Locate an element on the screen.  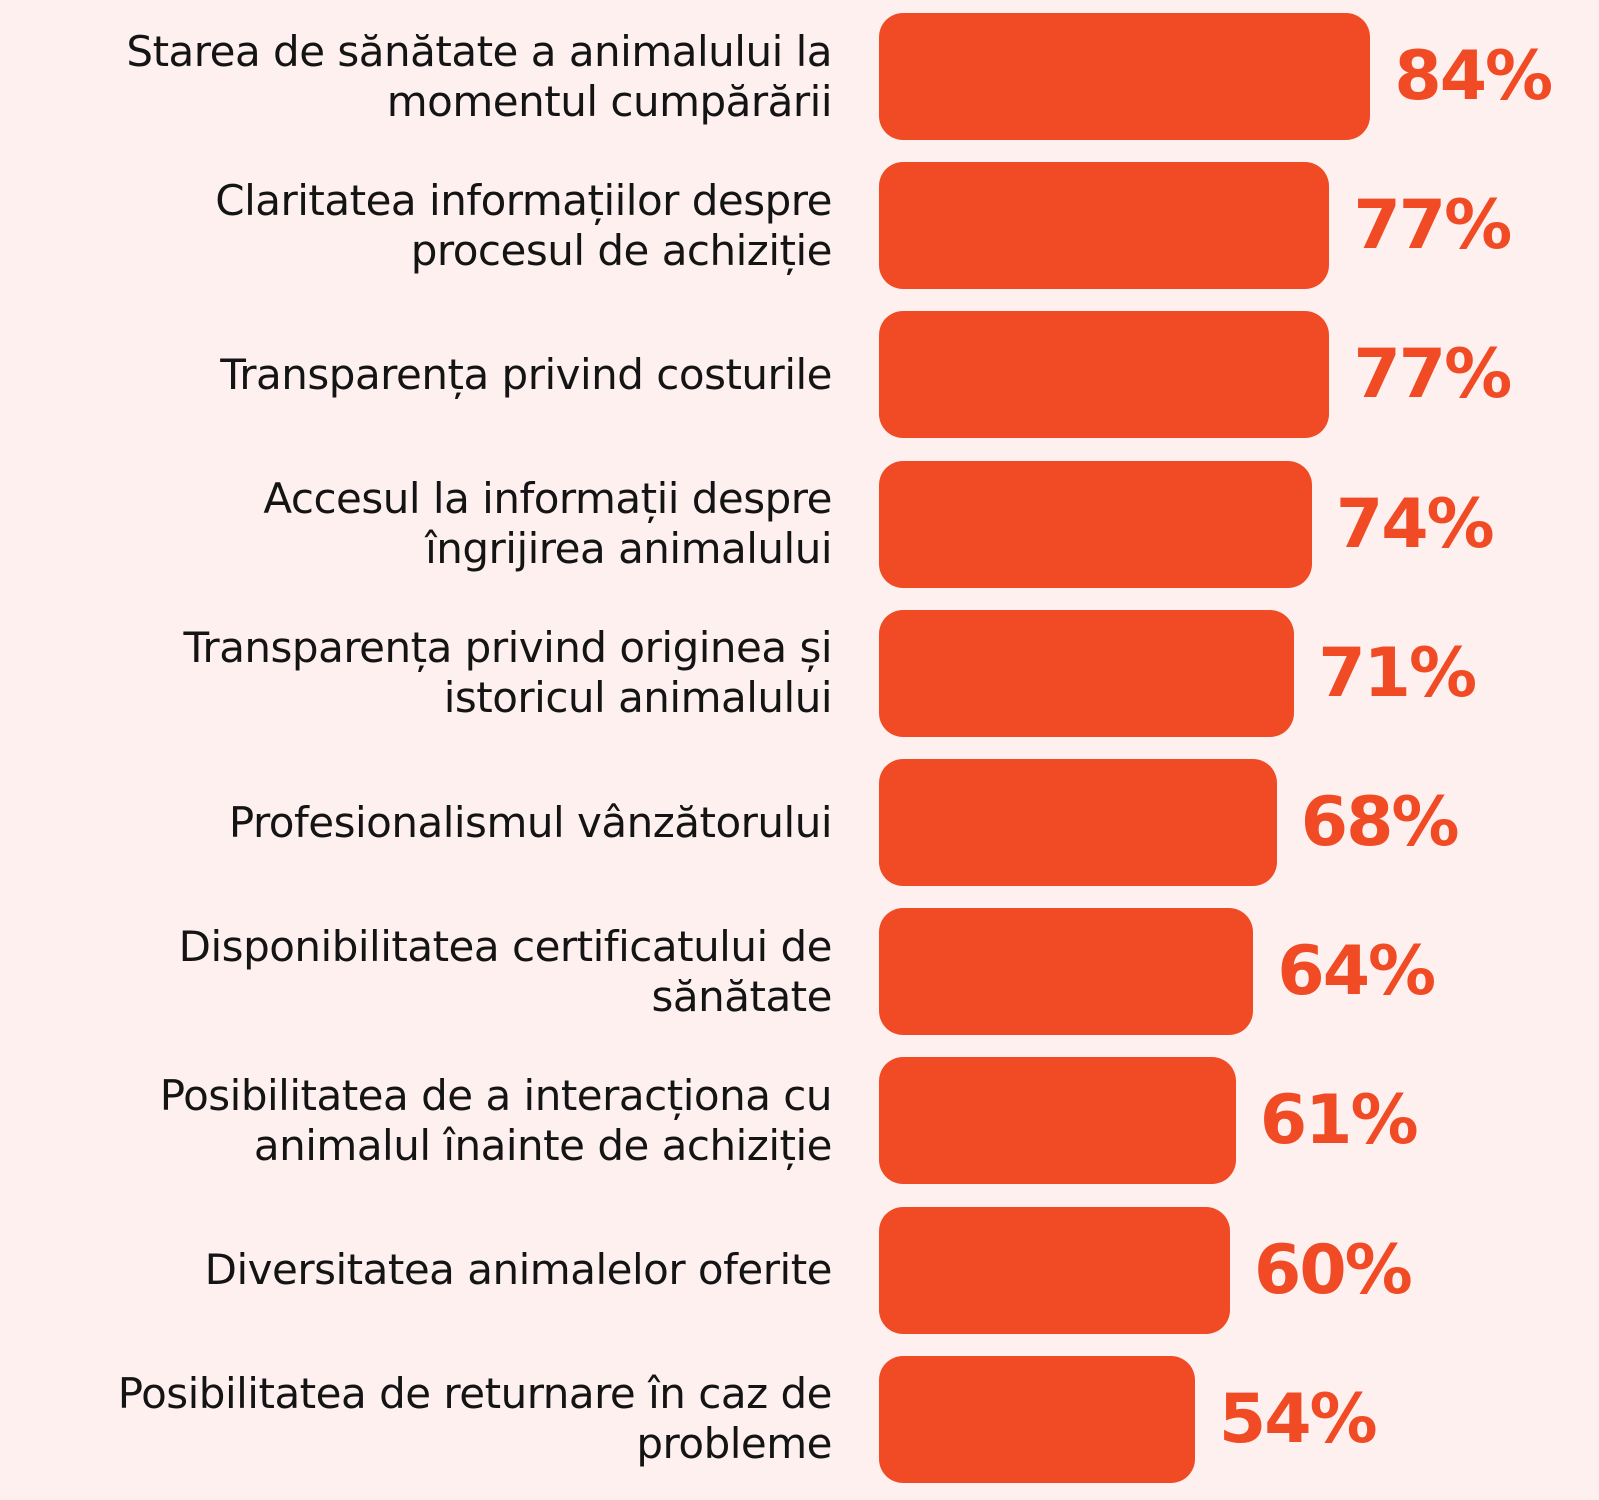
category-label: Diversitatea animalelor oferite is located at coordinates (518, 1270).